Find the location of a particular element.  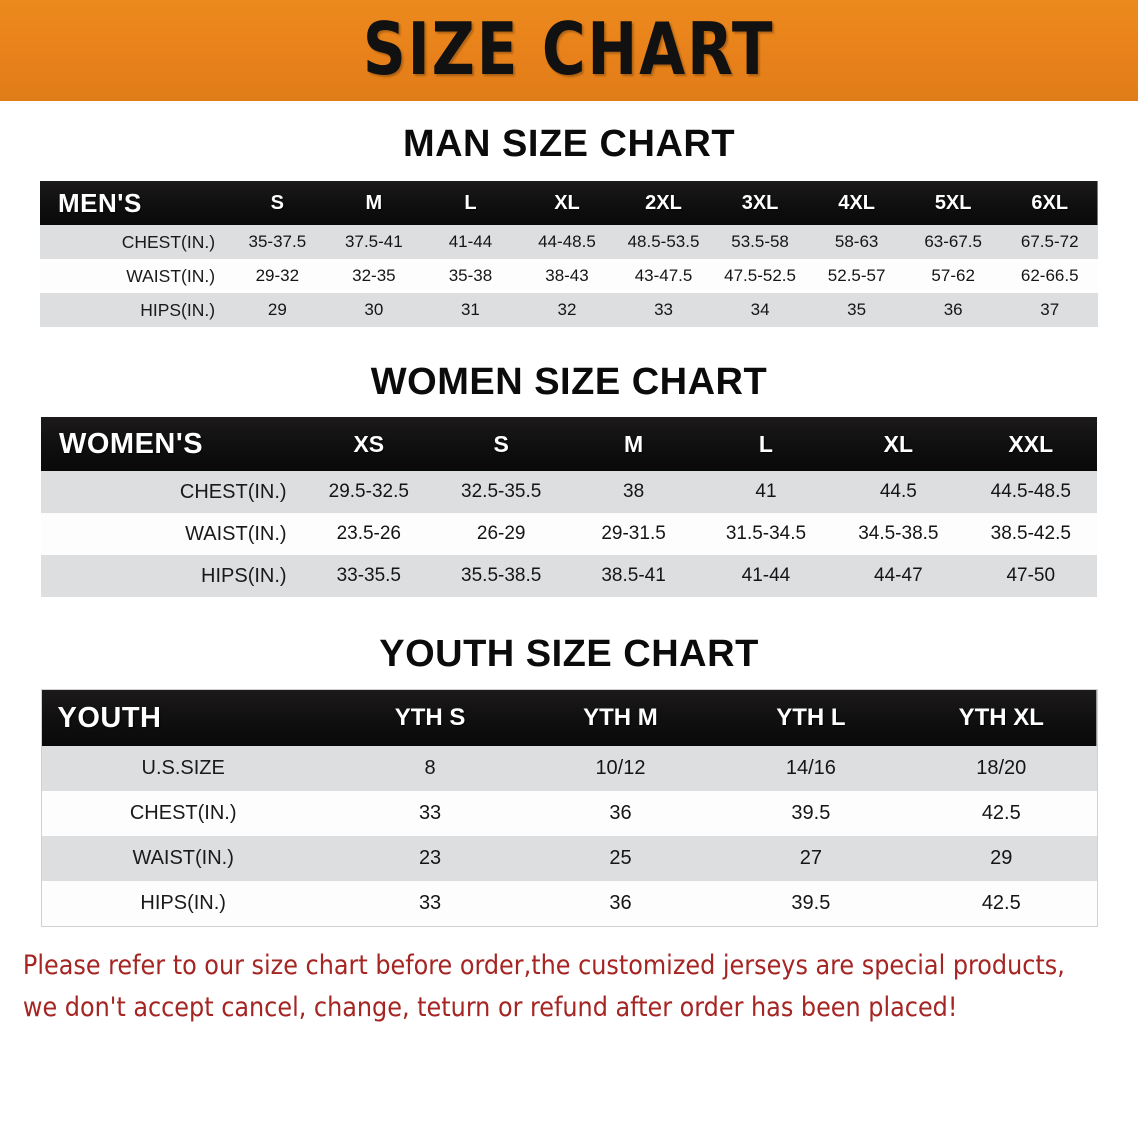

youth-row-label: CHEST(IN.) is located at coordinates (183, 813).